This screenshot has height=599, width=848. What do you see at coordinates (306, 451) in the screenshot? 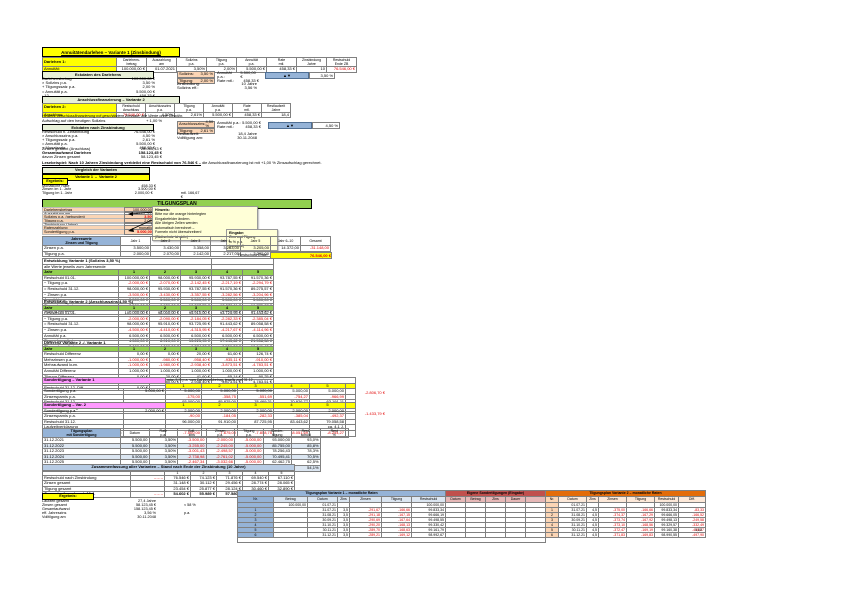
I see `value-cell: 78,3%` at bounding box center [306, 451].